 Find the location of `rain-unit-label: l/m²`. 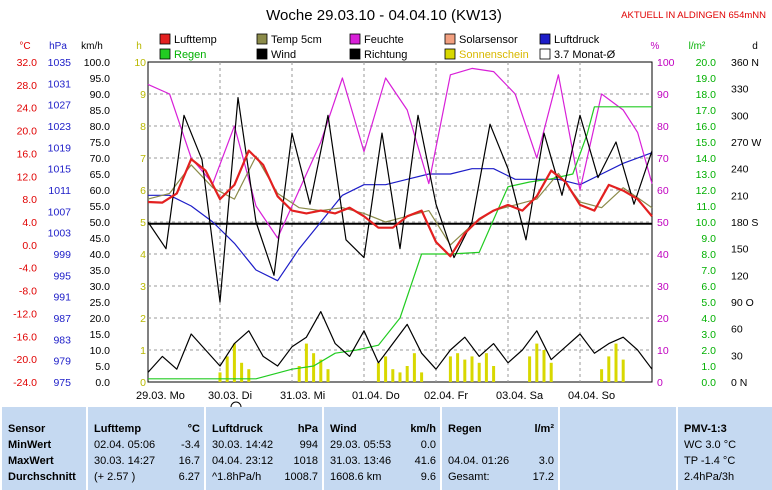

rain-unit-label: l/m² is located at coordinates (697, 46).